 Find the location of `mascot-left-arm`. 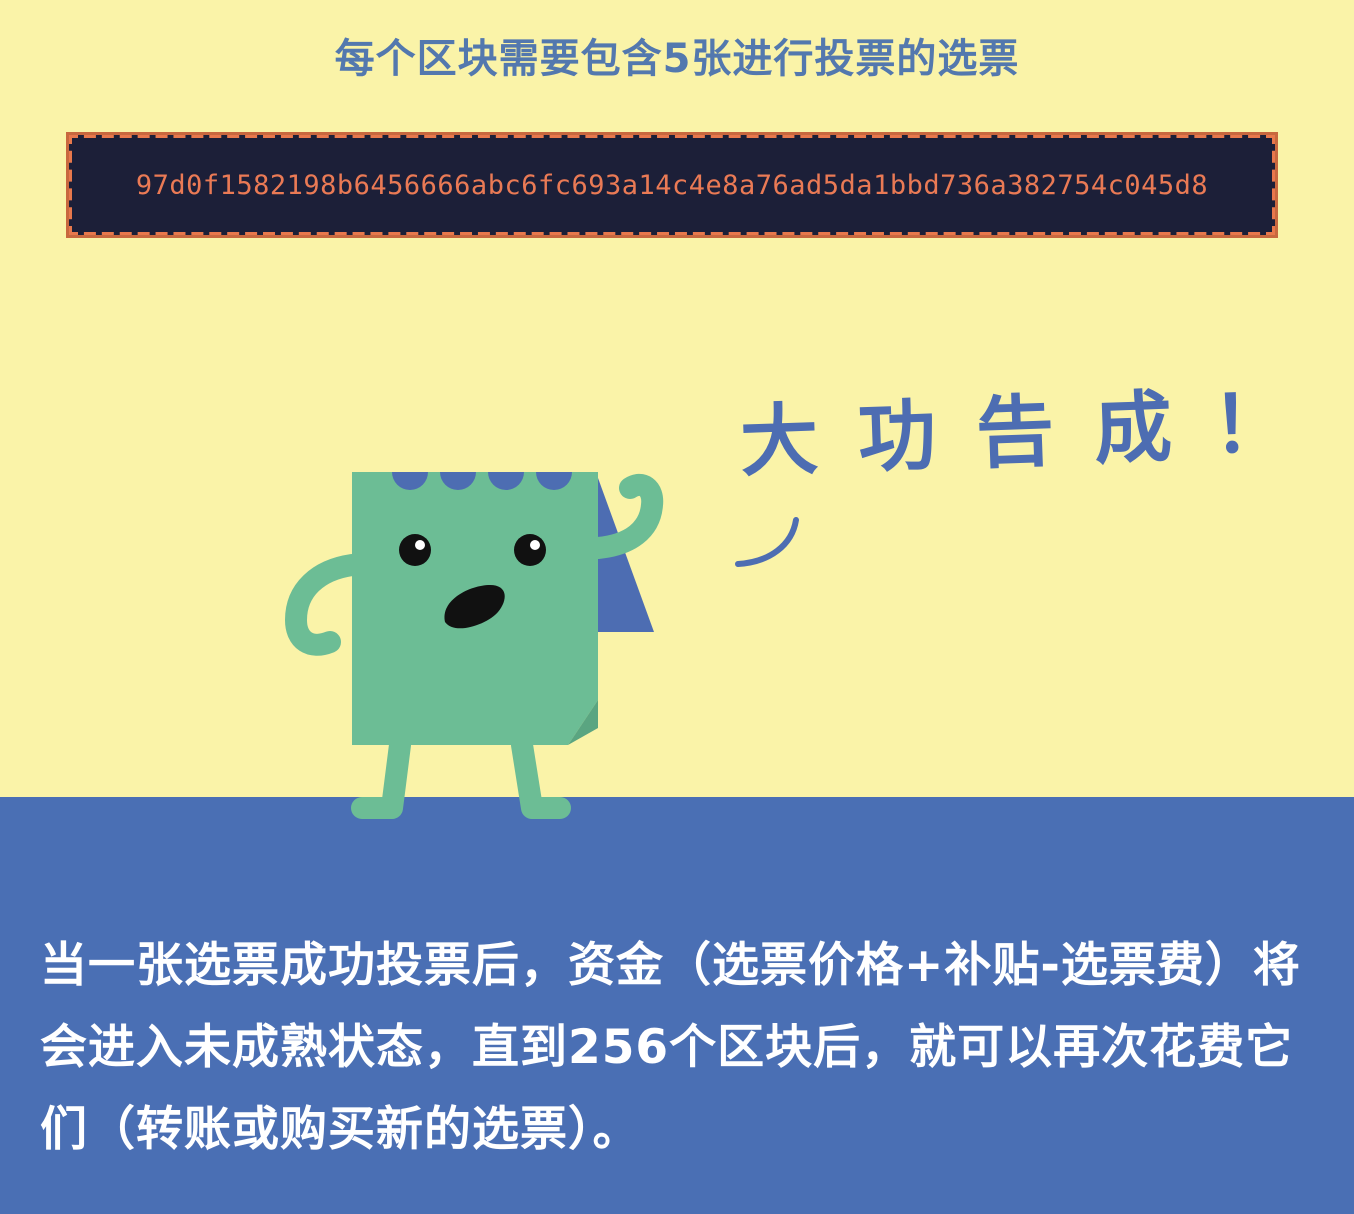

mascot-left-arm is located at coordinates (323, 605).